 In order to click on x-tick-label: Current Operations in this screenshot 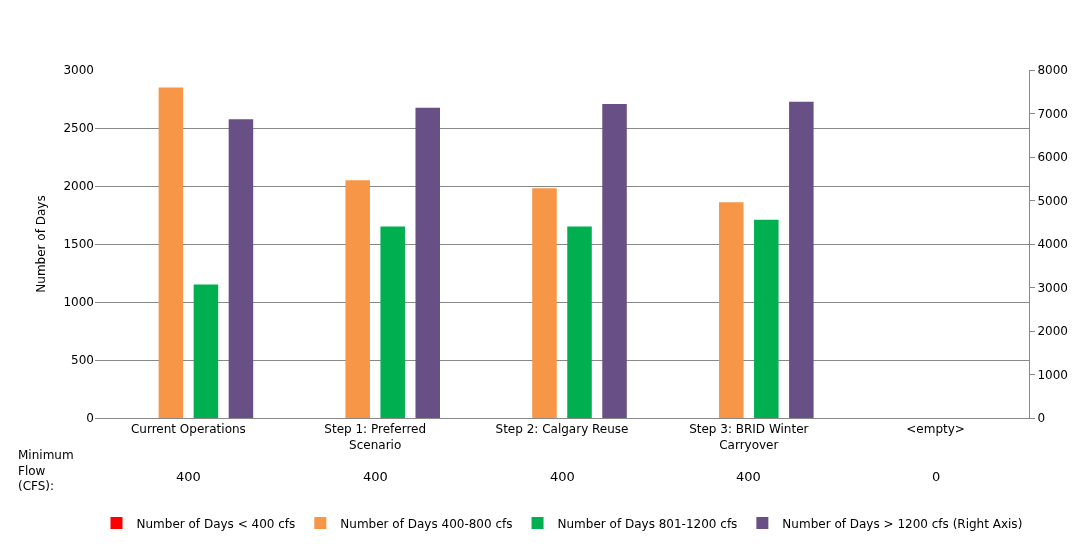, I will do `click(188, 429)`.